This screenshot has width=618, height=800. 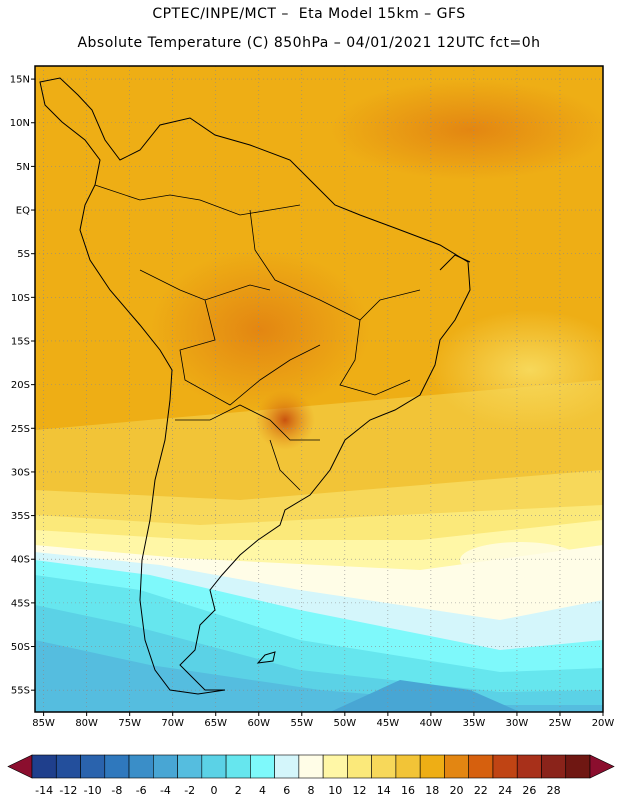 I want to click on lon-label: 85W, so click(x=43, y=723).